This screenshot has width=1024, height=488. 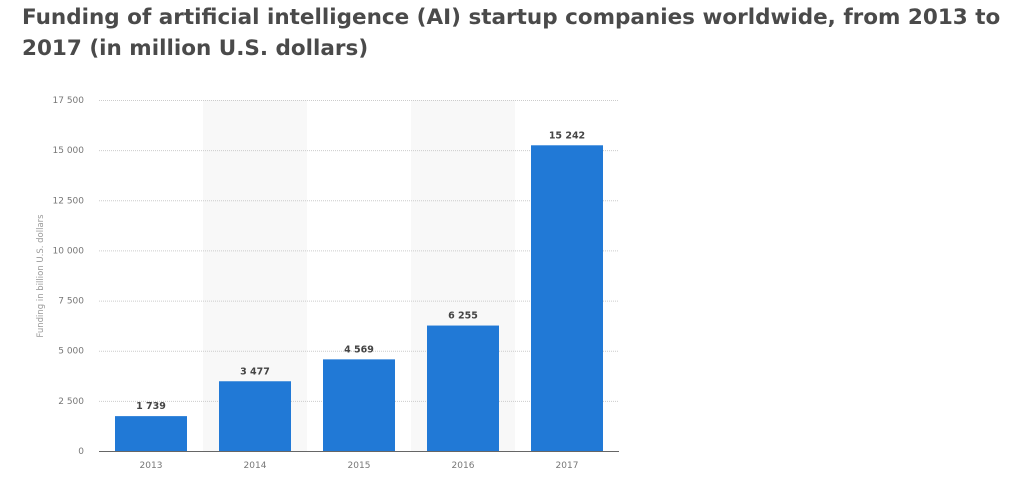 What do you see at coordinates (69, 151) in the screenshot?
I see `y-tick-label: 15 000` at bounding box center [69, 151].